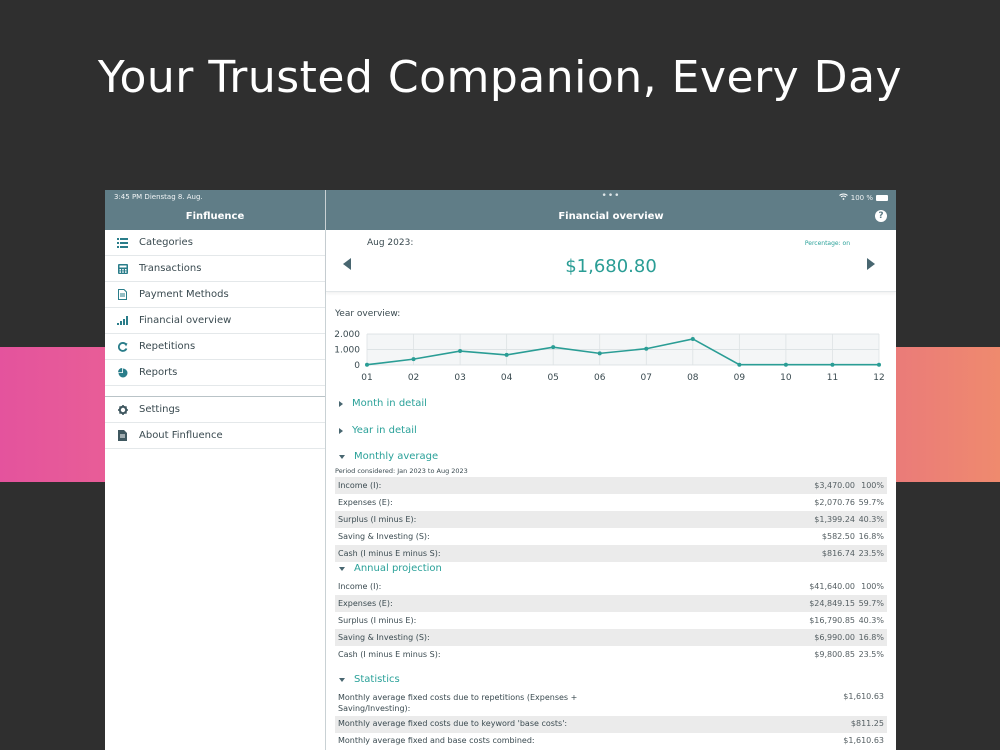  Describe the element at coordinates (611, 266) in the screenshot. I see `month-balance-amount: $1,680.80` at that location.